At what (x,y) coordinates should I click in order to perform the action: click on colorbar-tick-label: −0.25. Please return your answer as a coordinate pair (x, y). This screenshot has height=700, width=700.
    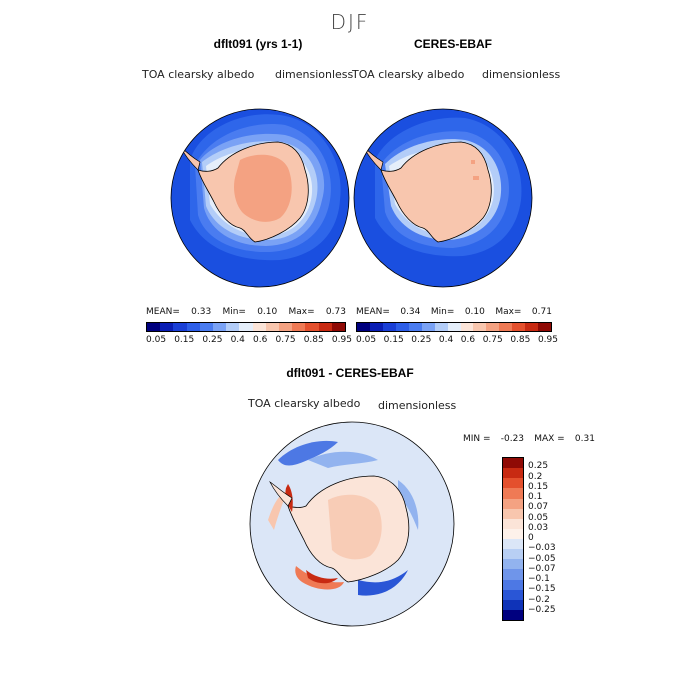
    Looking at the image, I should click on (542, 609).